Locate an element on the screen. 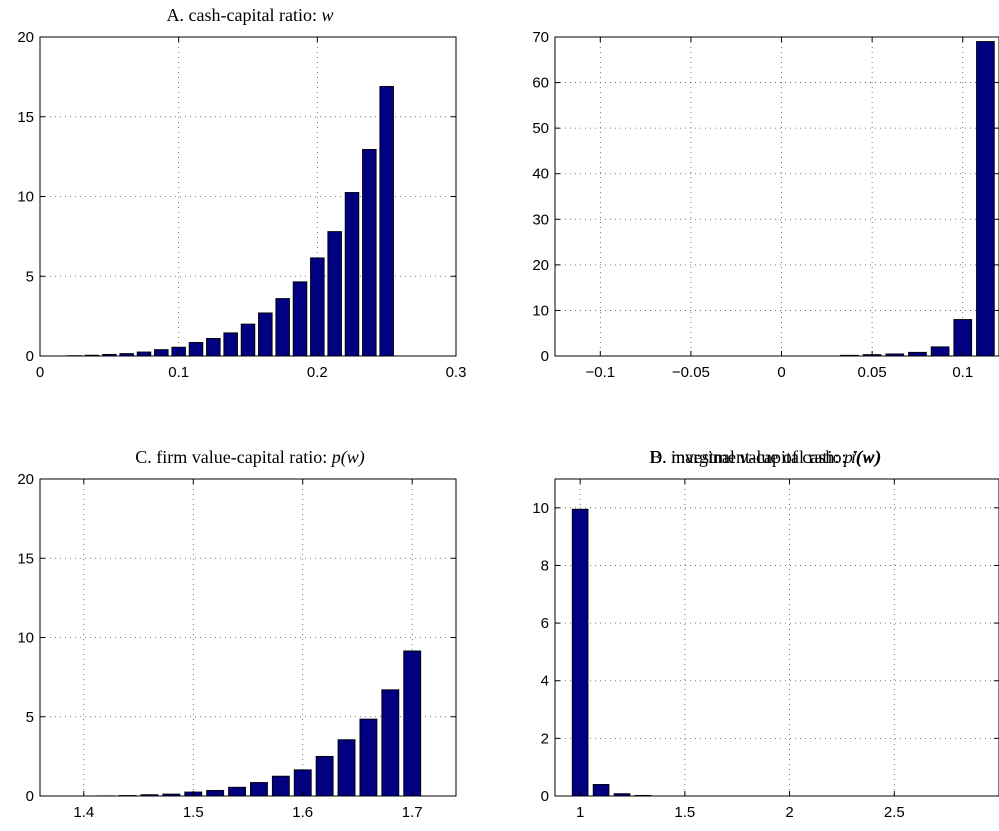 The height and width of the screenshot is (831, 999). panel-a-y-tick-label: 10 is located at coordinates (25, 197).